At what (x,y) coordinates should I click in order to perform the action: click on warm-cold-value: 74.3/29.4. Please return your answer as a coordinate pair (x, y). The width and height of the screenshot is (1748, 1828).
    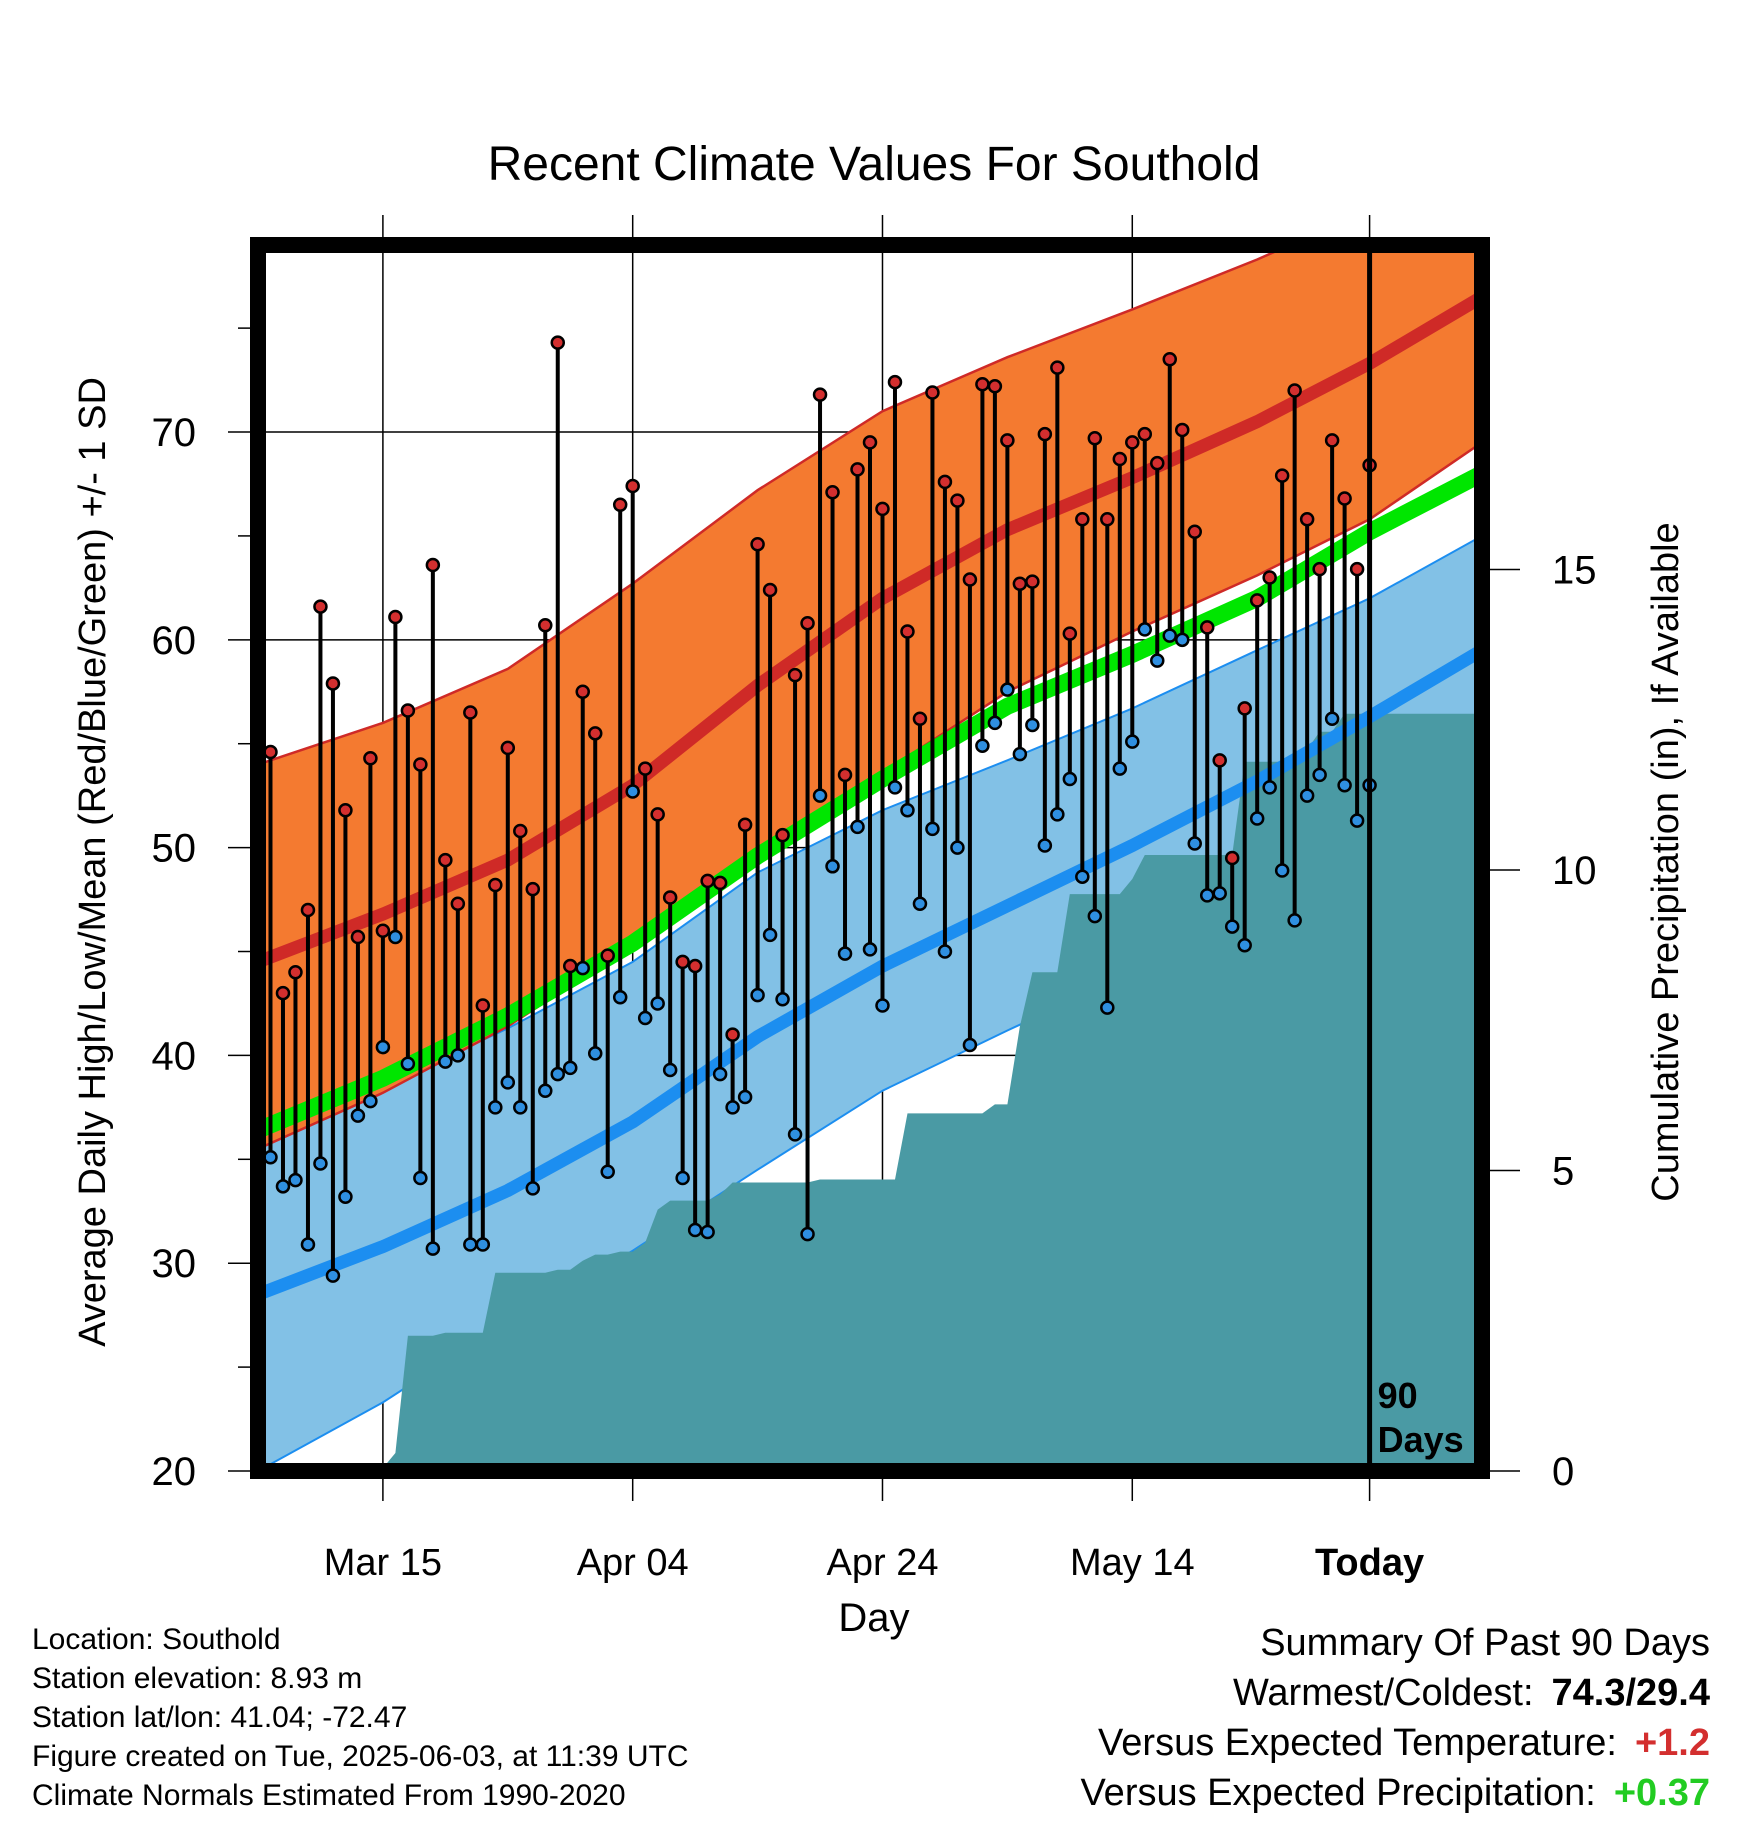
    Looking at the image, I should click on (1630, 1693).